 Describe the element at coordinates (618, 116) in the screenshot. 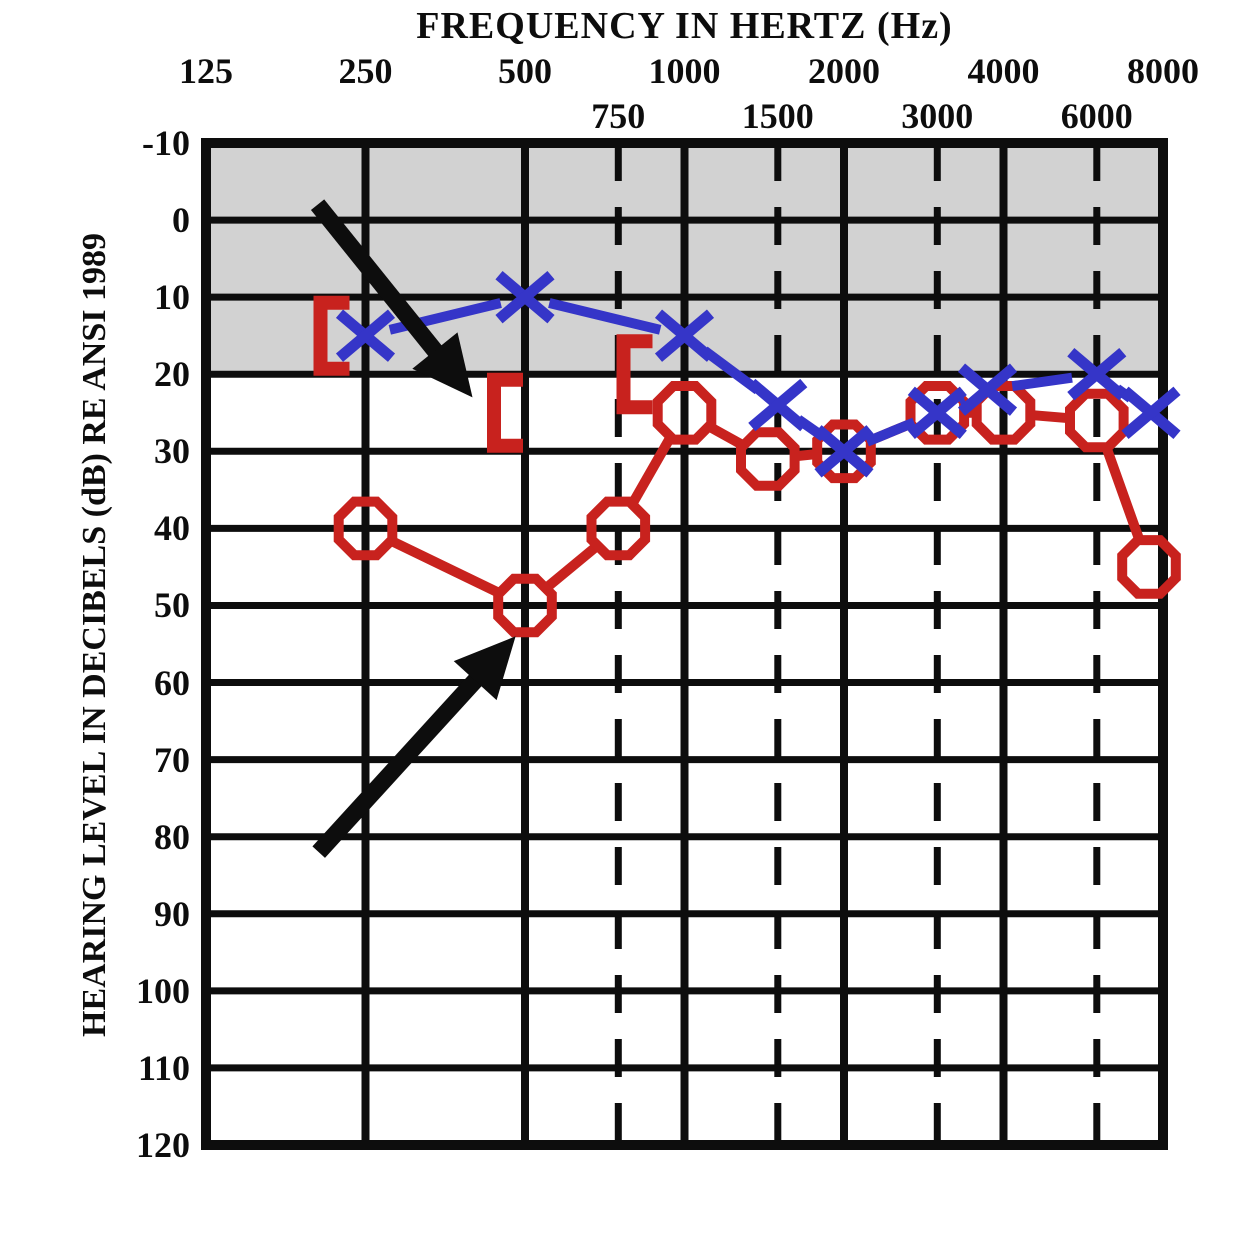

I see `x-axis-minor-tick-label-750: 750` at that location.